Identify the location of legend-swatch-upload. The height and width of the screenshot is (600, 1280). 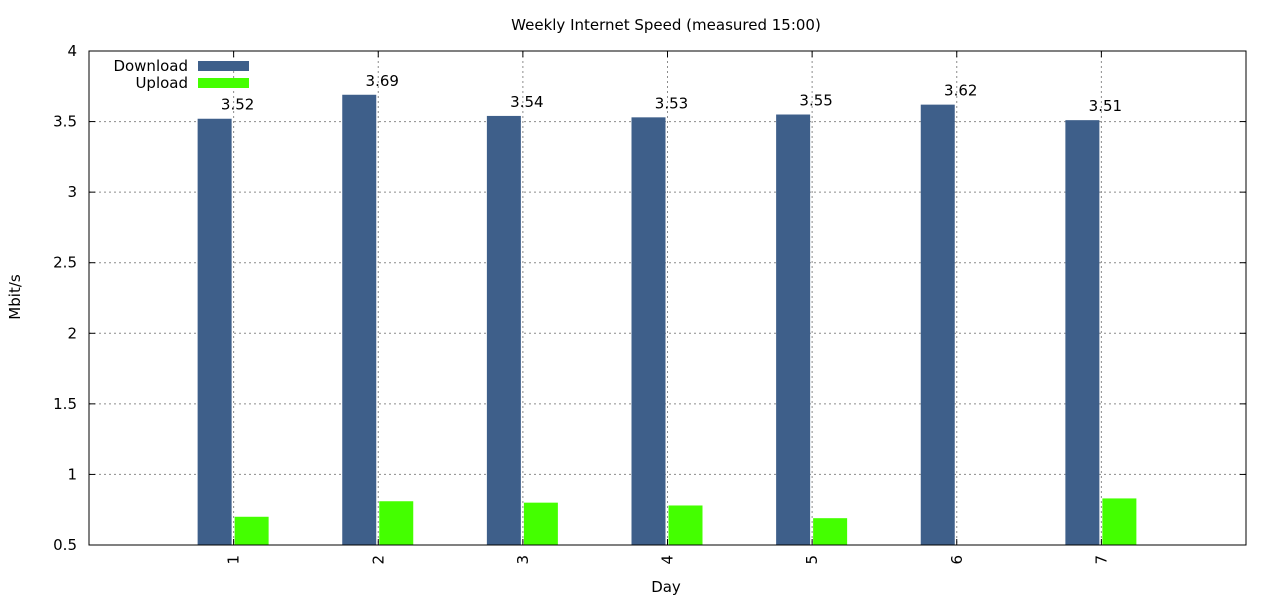
(223, 83).